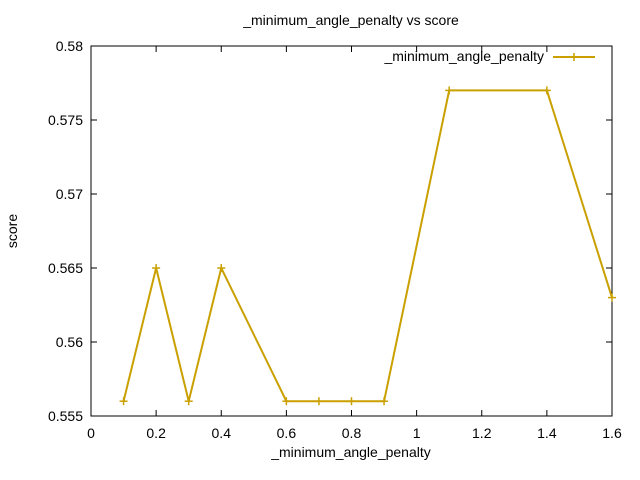 This screenshot has width=640, height=480. I want to click on y-tick-label: 0.57, so click(69, 194).